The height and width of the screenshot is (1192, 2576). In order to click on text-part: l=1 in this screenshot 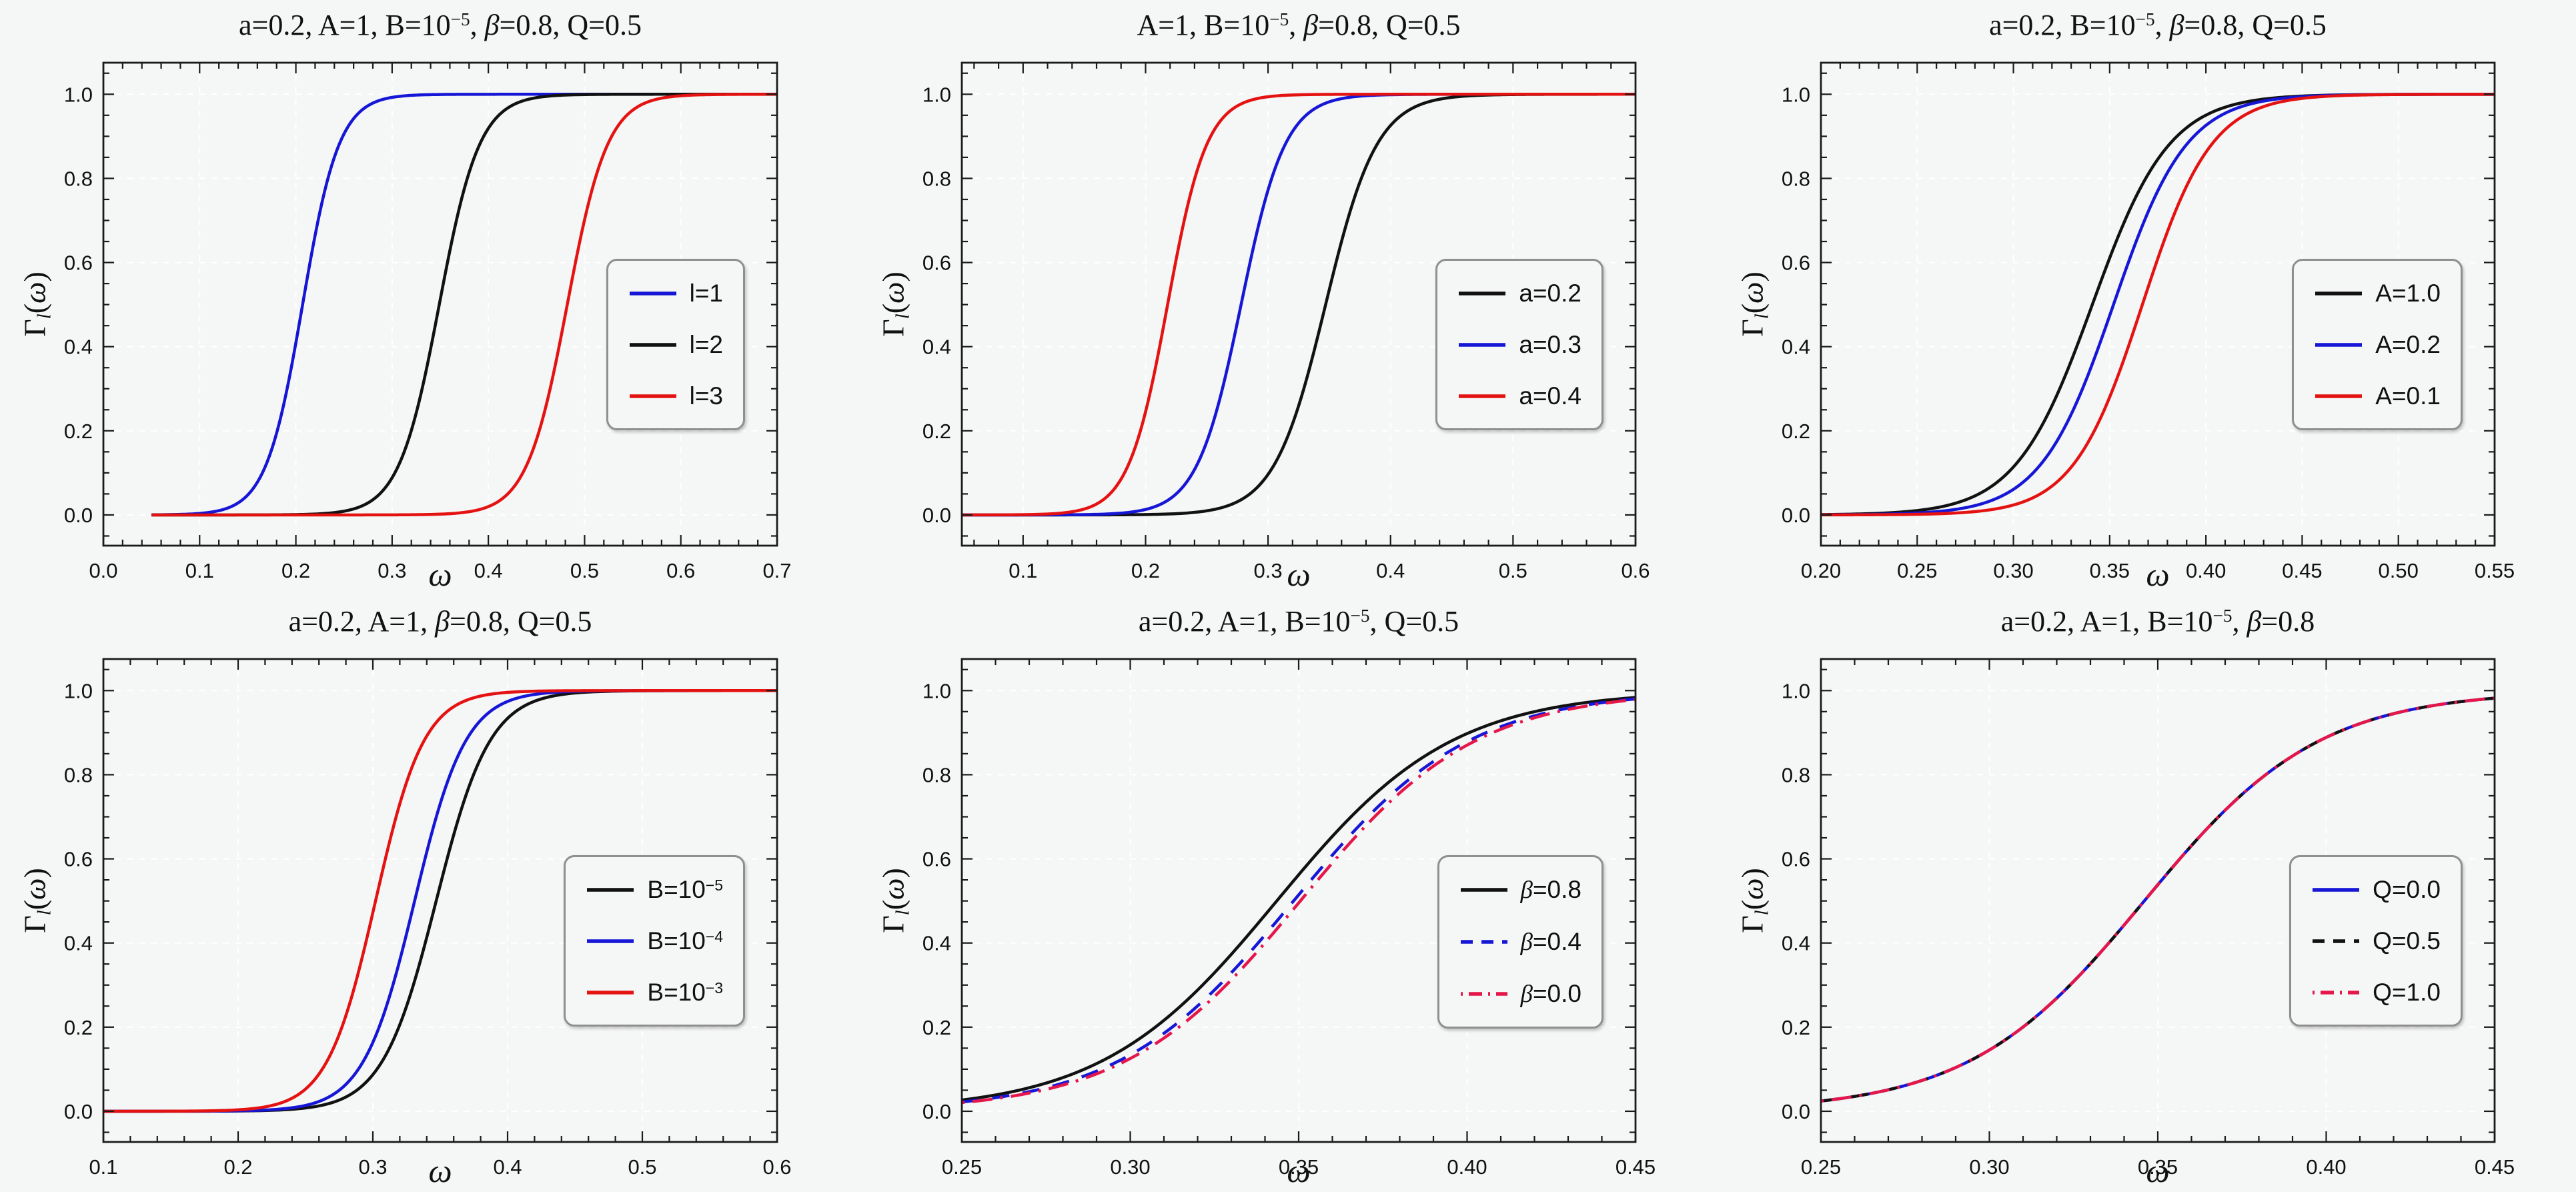, I will do `click(706, 293)`.